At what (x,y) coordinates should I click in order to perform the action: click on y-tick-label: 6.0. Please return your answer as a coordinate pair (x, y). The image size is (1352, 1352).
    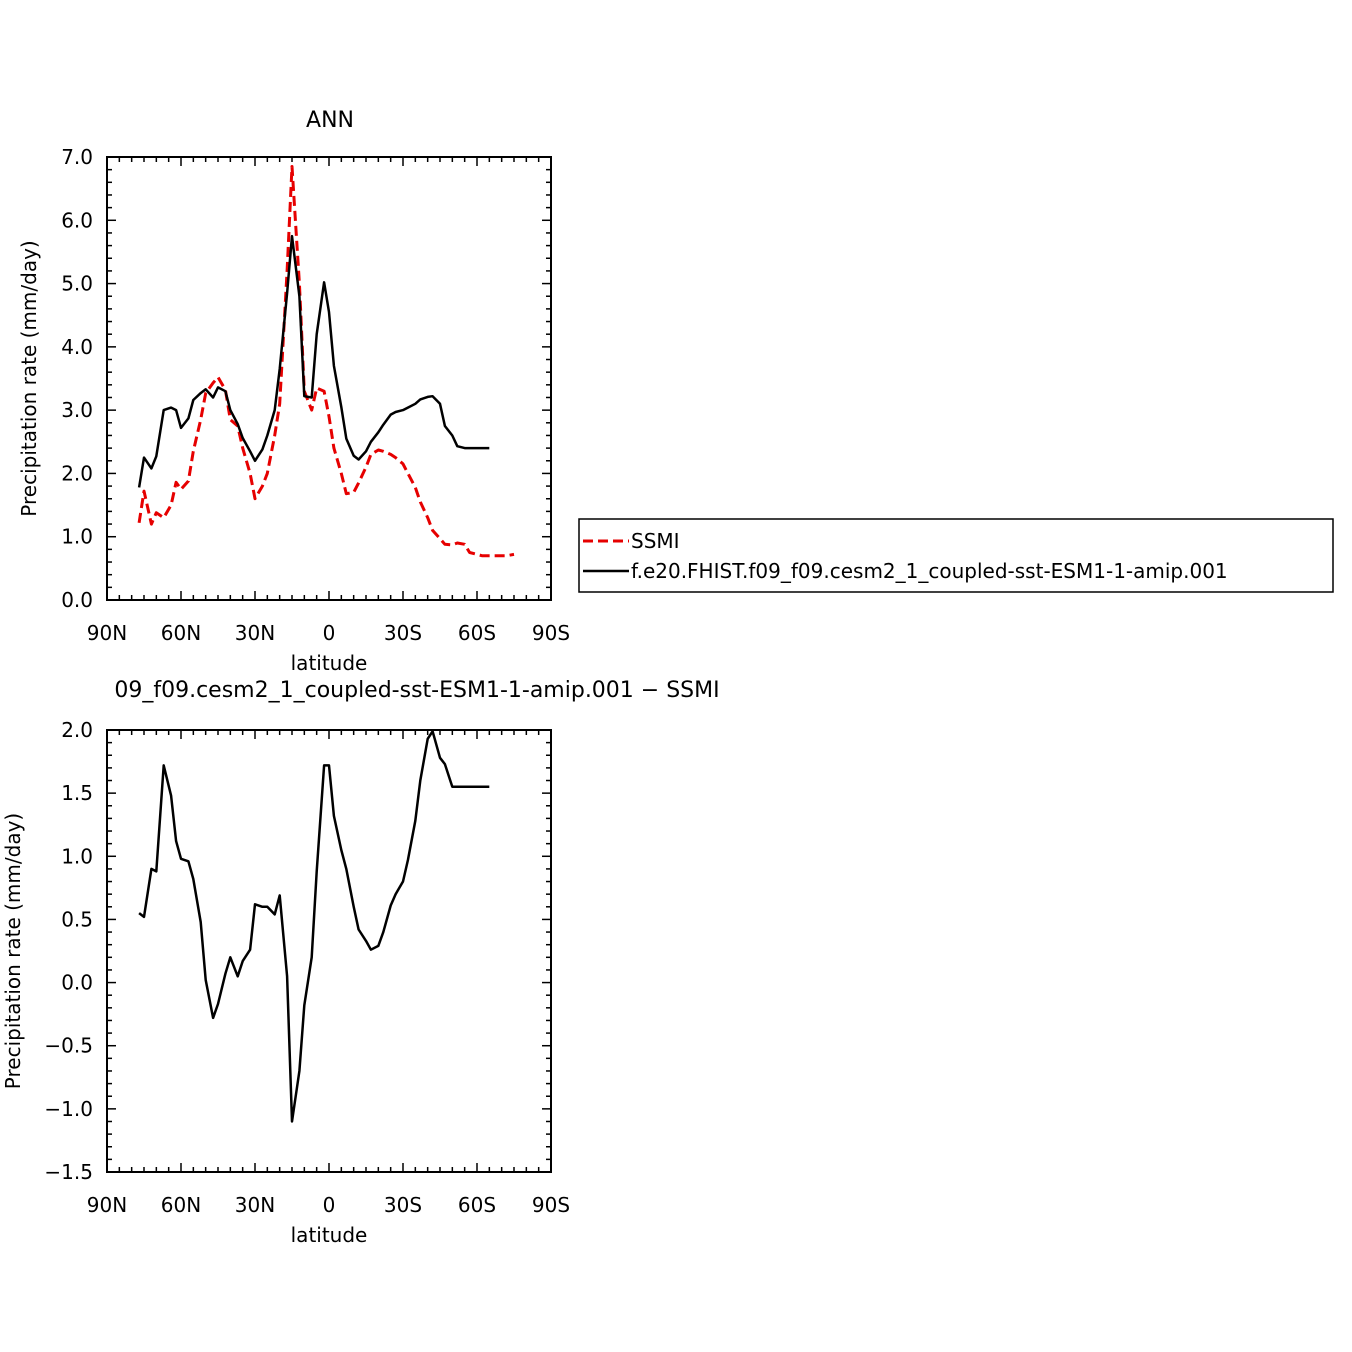
    Looking at the image, I should click on (77, 220).